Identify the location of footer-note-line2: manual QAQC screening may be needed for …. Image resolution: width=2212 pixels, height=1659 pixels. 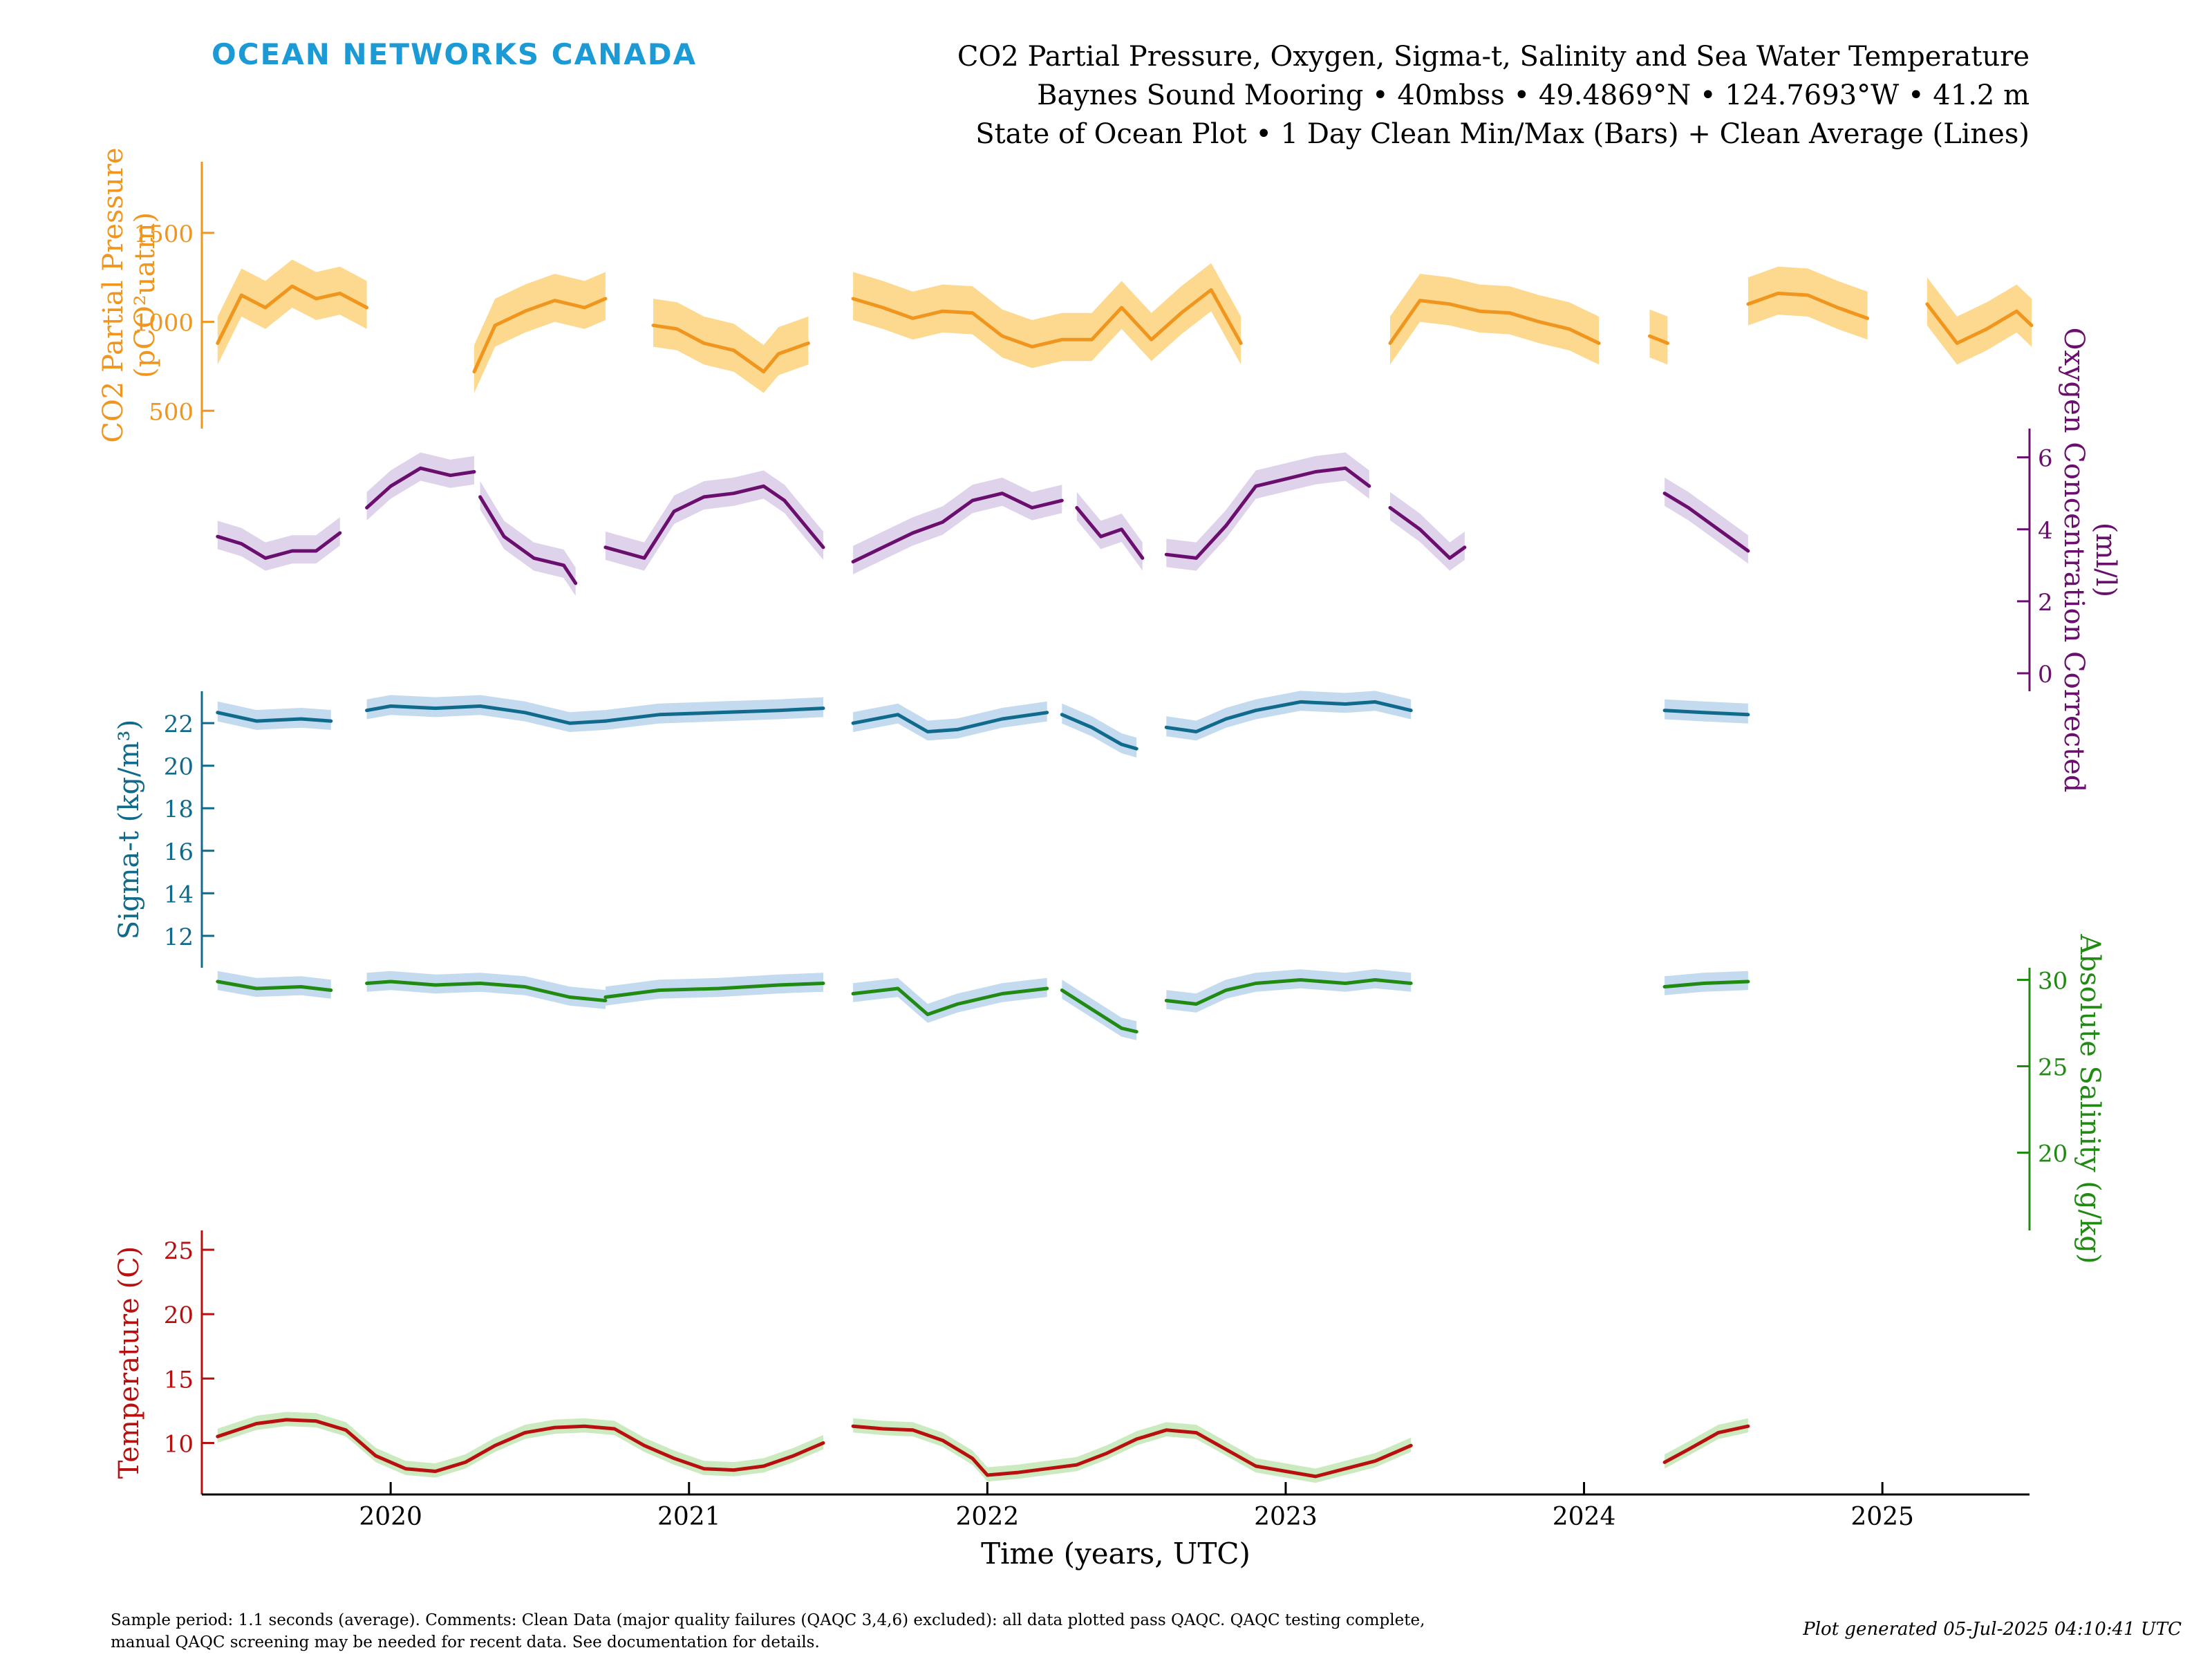
(466, 1642).